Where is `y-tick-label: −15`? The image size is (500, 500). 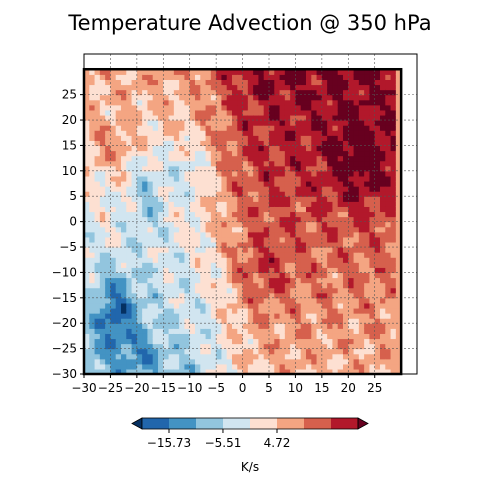 y-tick-label: −15 is located at coordinates (64, 298).